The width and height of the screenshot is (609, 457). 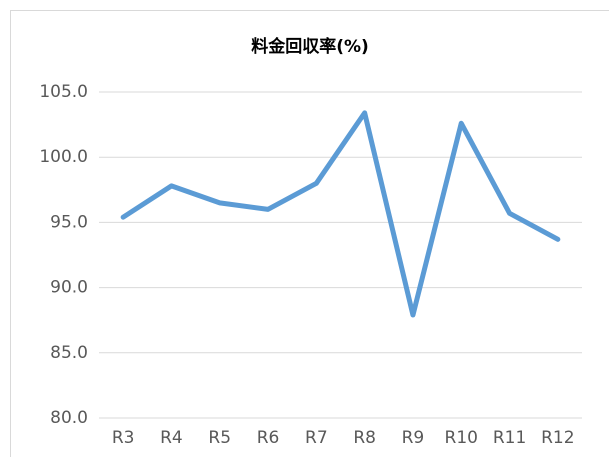 I want to click on x-tick-label: R3, so click(x=123, y=438).